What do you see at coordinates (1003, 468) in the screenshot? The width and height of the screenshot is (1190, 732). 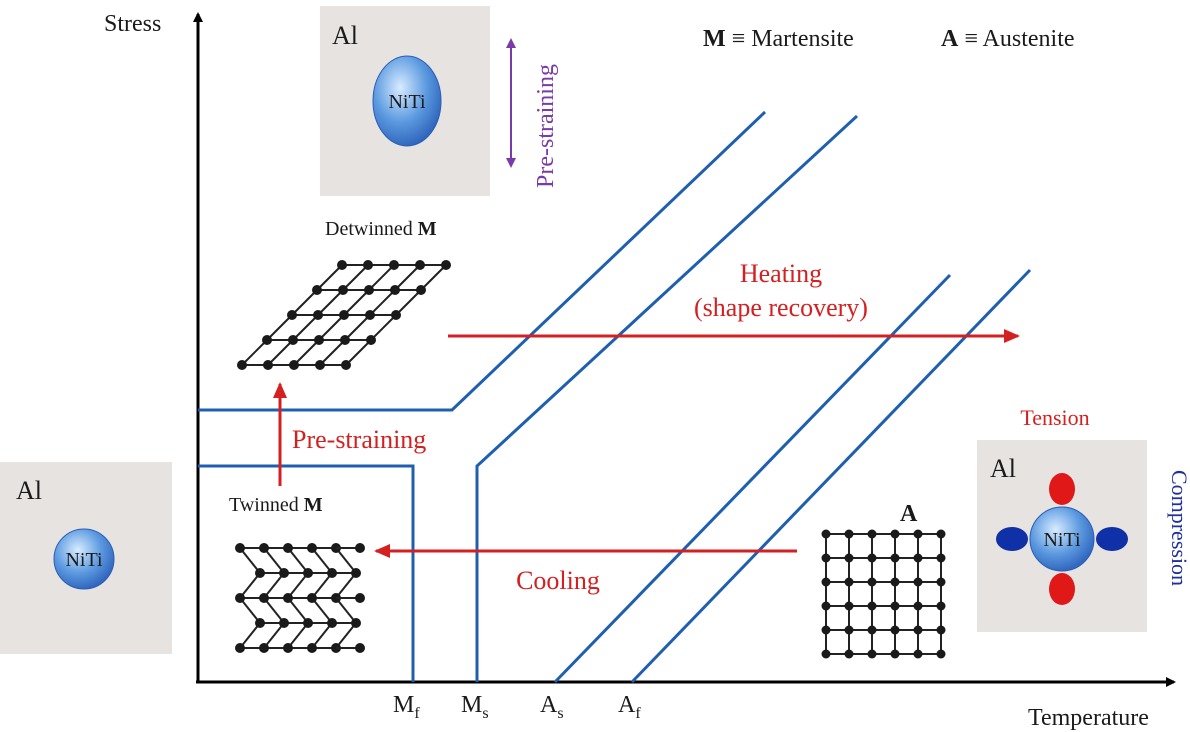 I see `right-specimen-matrix-label: Al` at bounding box center [1003, 468].